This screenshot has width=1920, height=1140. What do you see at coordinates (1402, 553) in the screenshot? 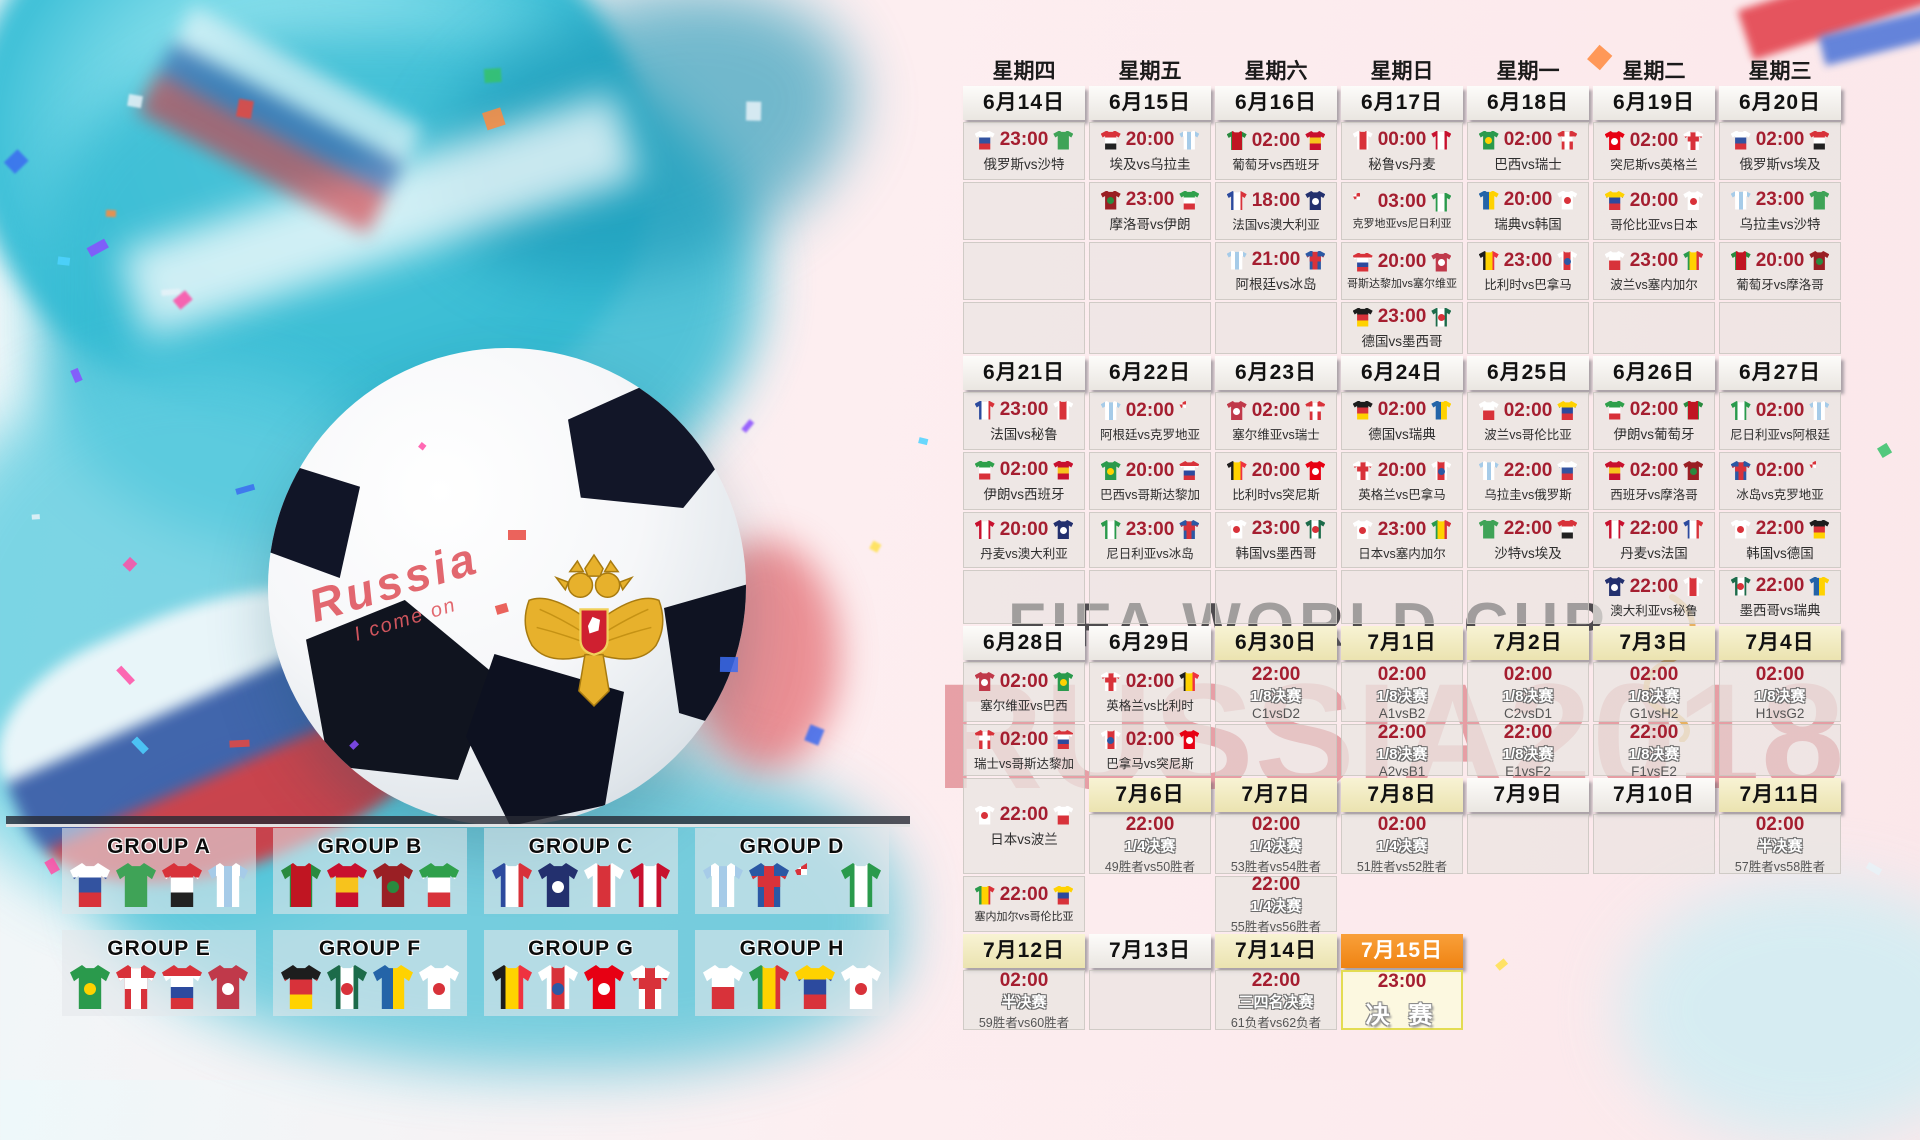
I see `match-teams: 日本vs塞内加尔` at bounding box center [1402, 553].